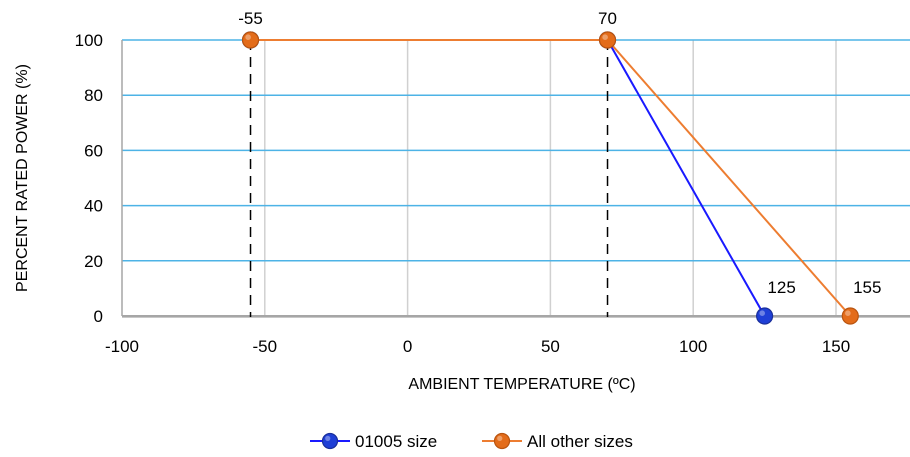 The width and height of the screenshot is (910, 457). I want to click on x-axis-title: AMBIENT TEMPERATURE (ºC), so click(521, 384).